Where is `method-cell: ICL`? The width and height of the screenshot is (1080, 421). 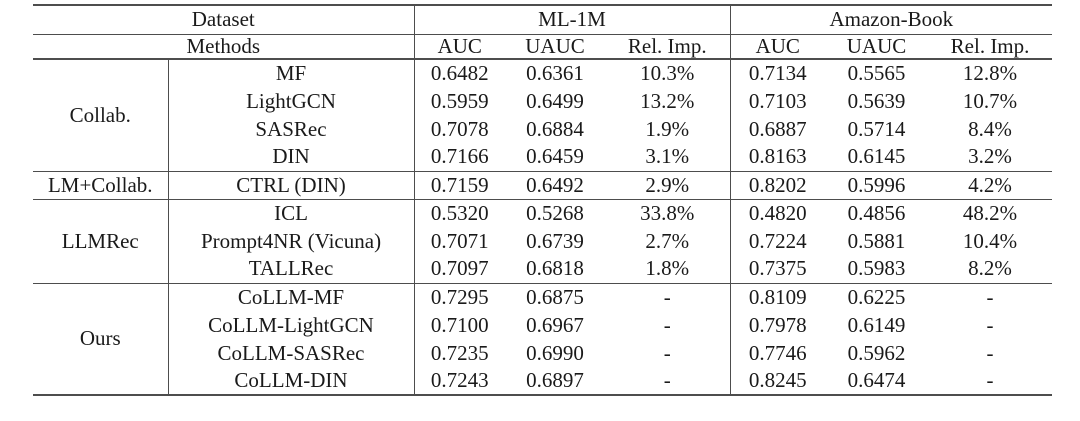 method-cell: ICL is located at coordinates (291, 213).